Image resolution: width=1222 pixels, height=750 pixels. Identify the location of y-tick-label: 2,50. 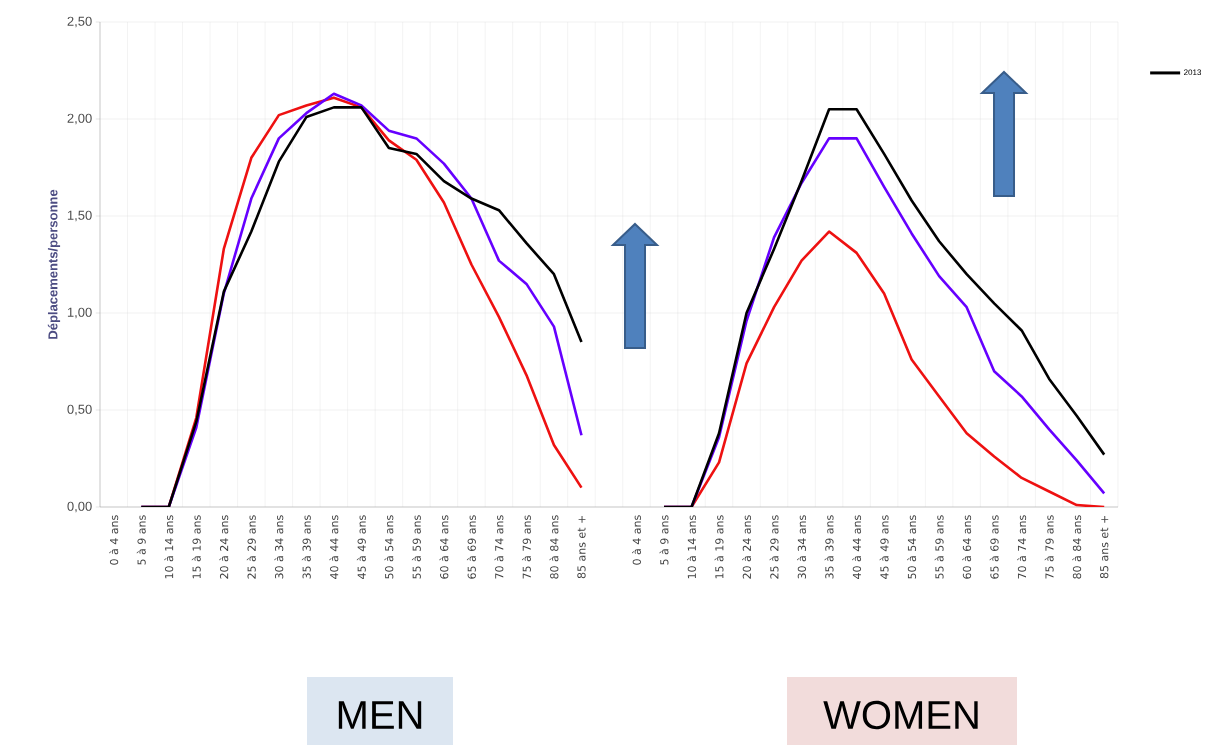
(79, 22).